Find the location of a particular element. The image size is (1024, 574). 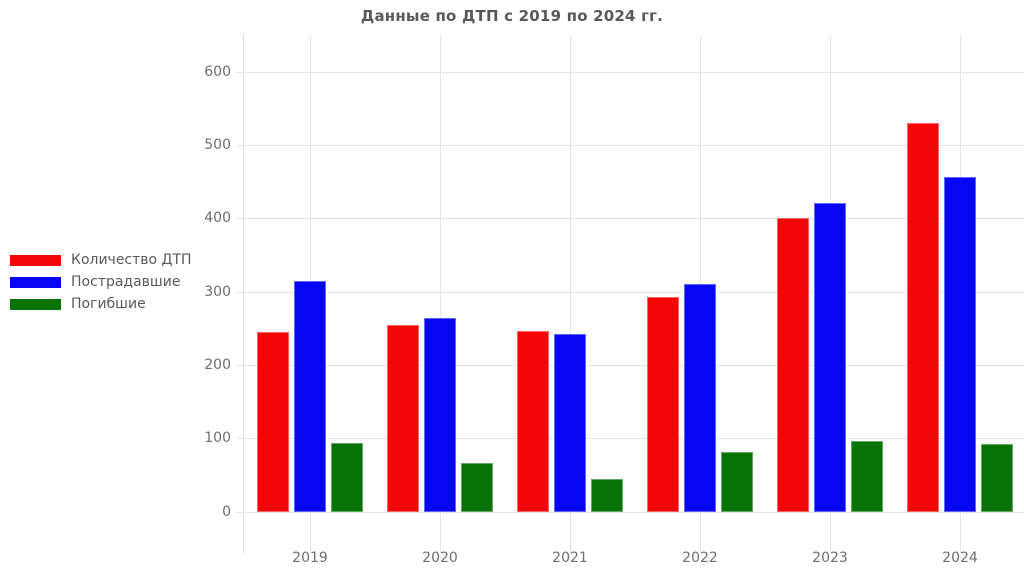

legend-label: Погибшие is located at coordinates (108, 304).